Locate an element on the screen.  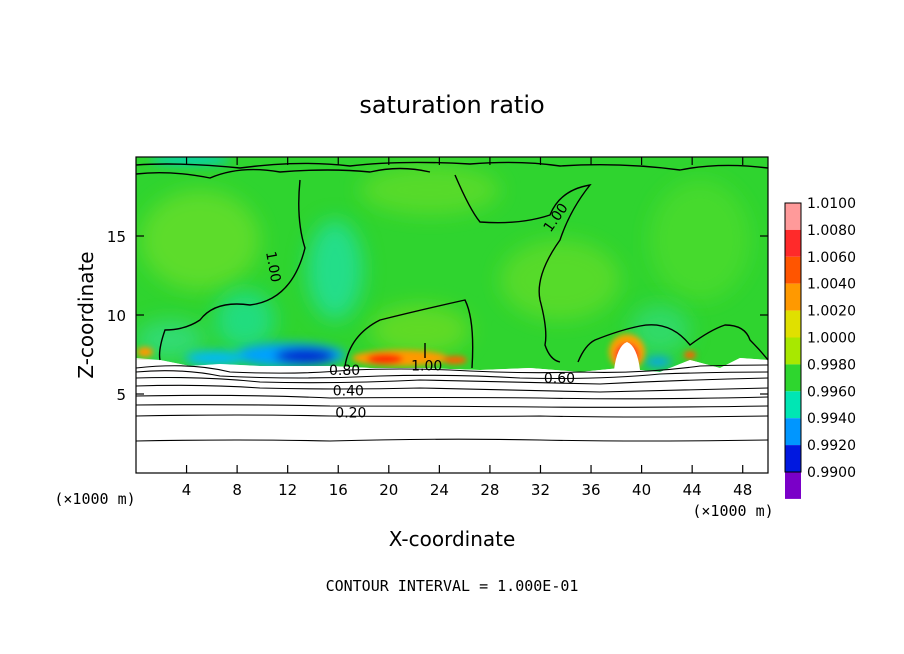
colorbar-label: 1.0040 is located at coordinates (831, 285).